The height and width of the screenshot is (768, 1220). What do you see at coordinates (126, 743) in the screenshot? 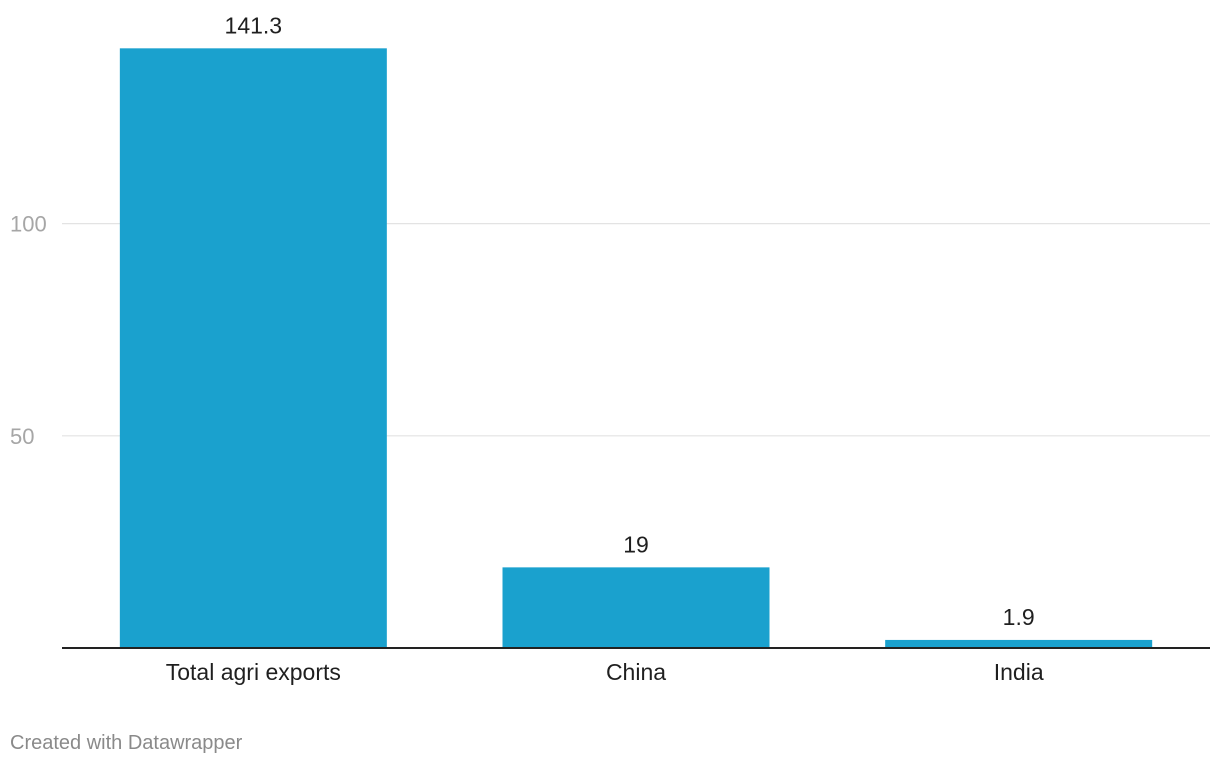
I see `chart-credit: Created with Datawrapper` at bounding box center [126, 743].